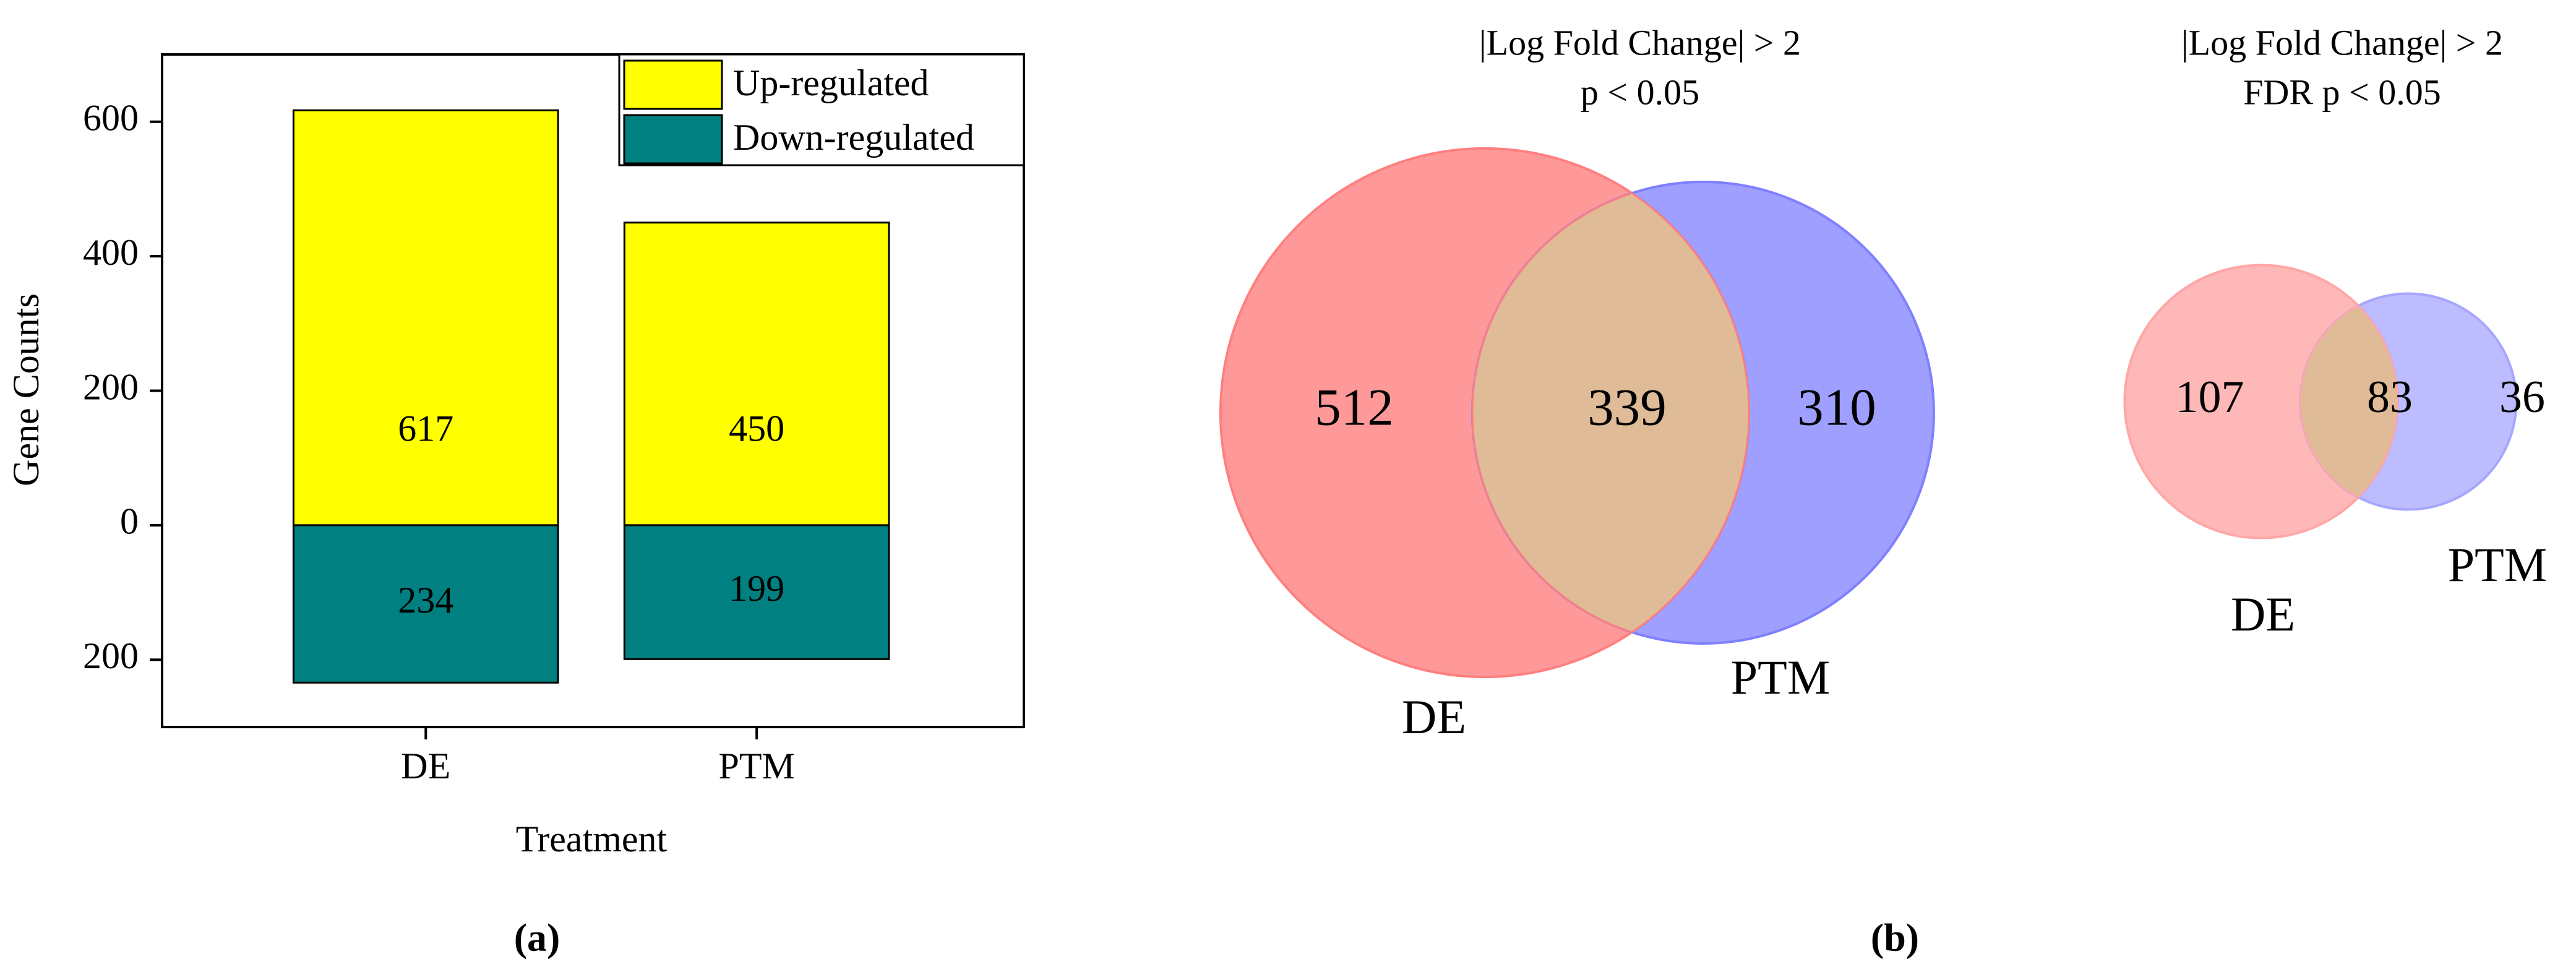  I want to click on x-tick-label: DE, so click(426, 766).